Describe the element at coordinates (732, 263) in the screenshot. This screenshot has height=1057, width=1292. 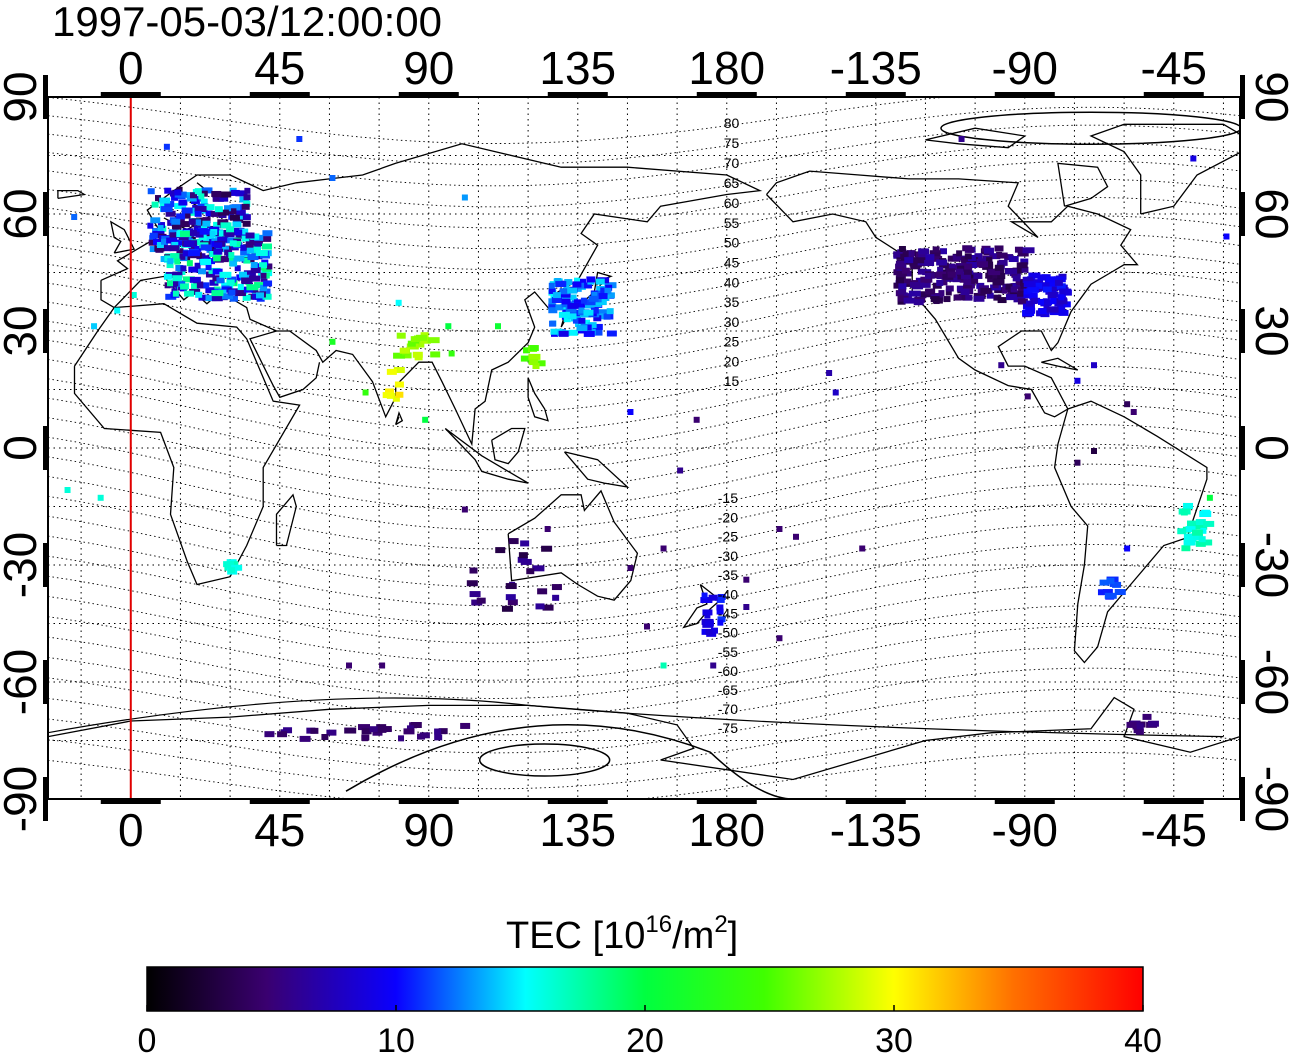
I see `contour-label: 45` at that location.